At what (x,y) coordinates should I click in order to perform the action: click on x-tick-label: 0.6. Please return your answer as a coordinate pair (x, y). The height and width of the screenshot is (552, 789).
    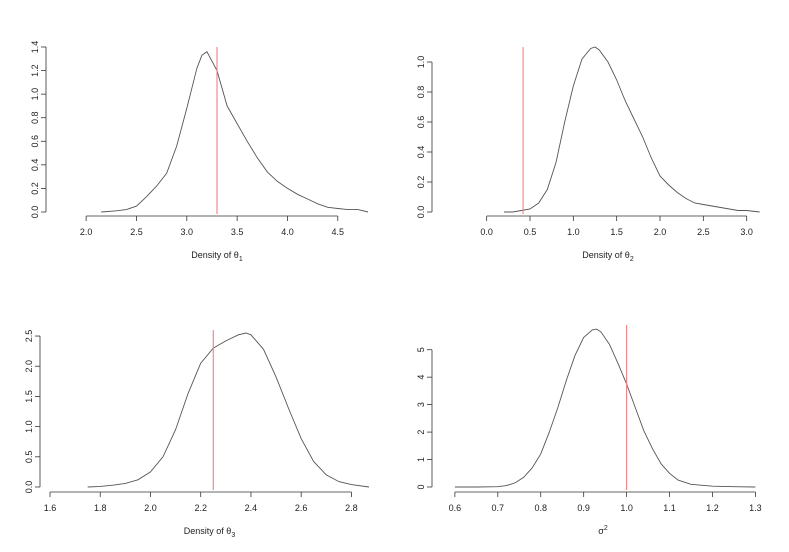
    Looking at the image, I should click on (455, 508).